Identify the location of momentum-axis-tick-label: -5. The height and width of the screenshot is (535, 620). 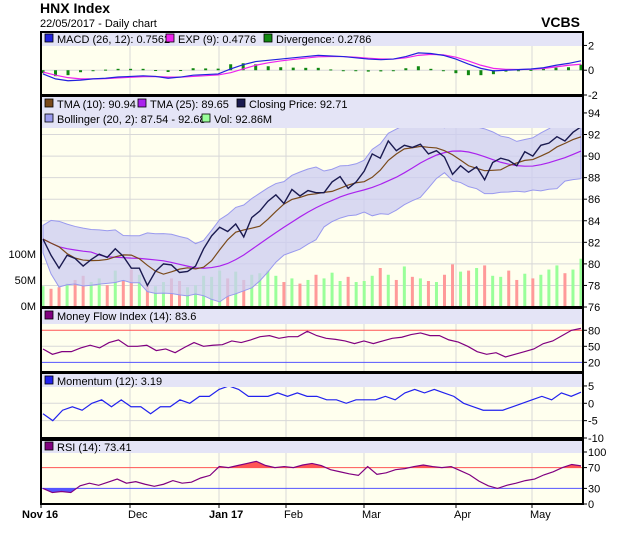
(593, 422).